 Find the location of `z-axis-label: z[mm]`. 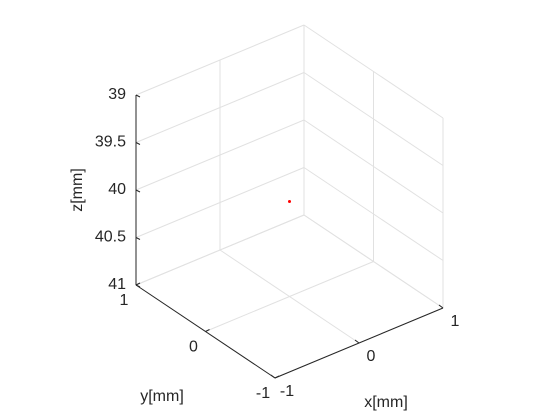

z-axis-label: z[mm] is located at coordinates (77, 190).